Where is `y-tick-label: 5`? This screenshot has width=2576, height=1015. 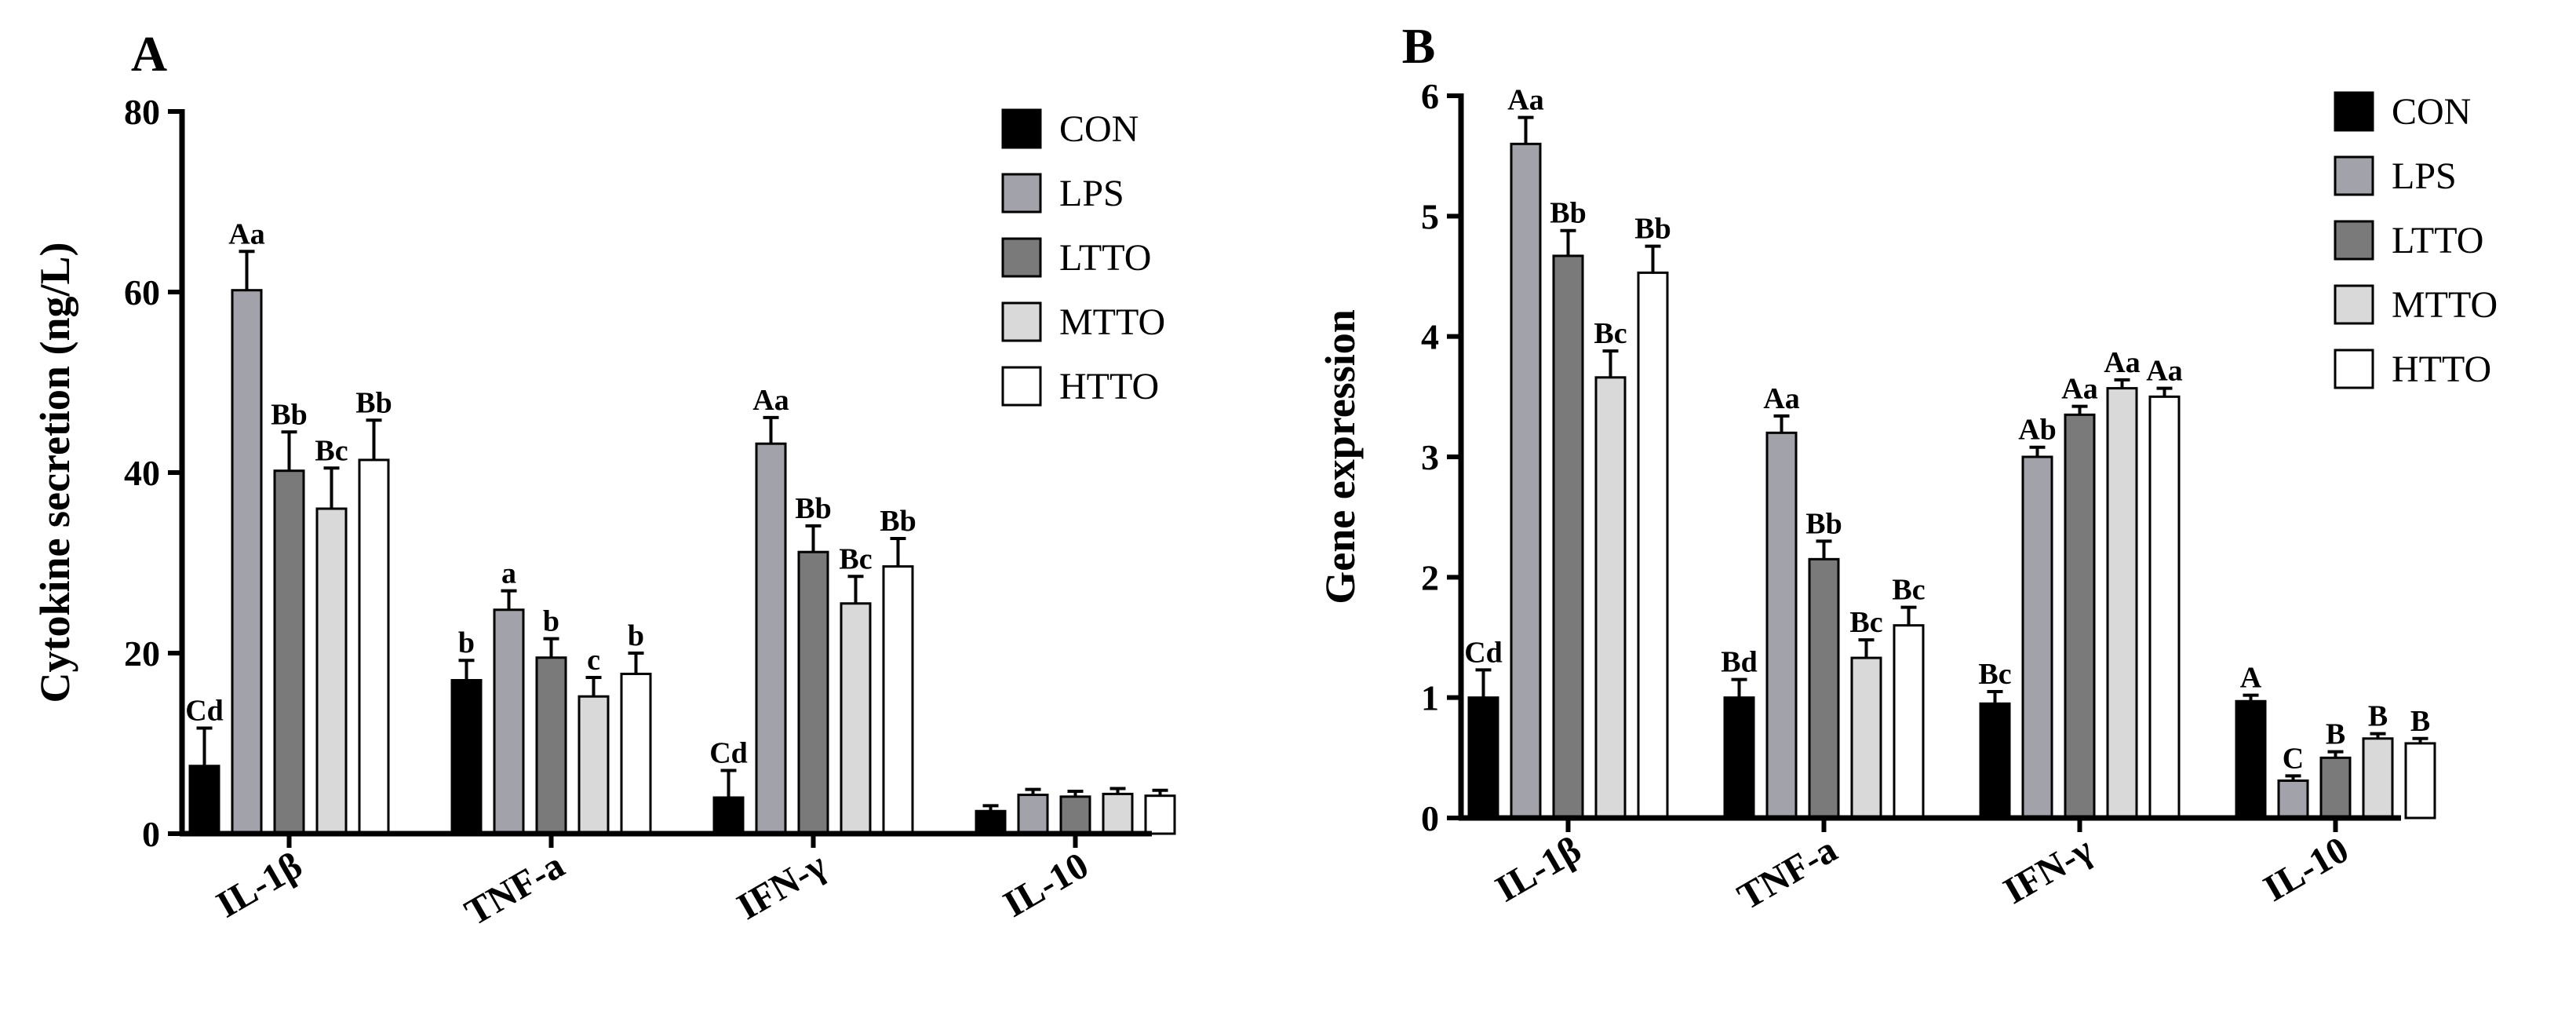 y-tick-label: 5 is located at coordinates (1430, 216).